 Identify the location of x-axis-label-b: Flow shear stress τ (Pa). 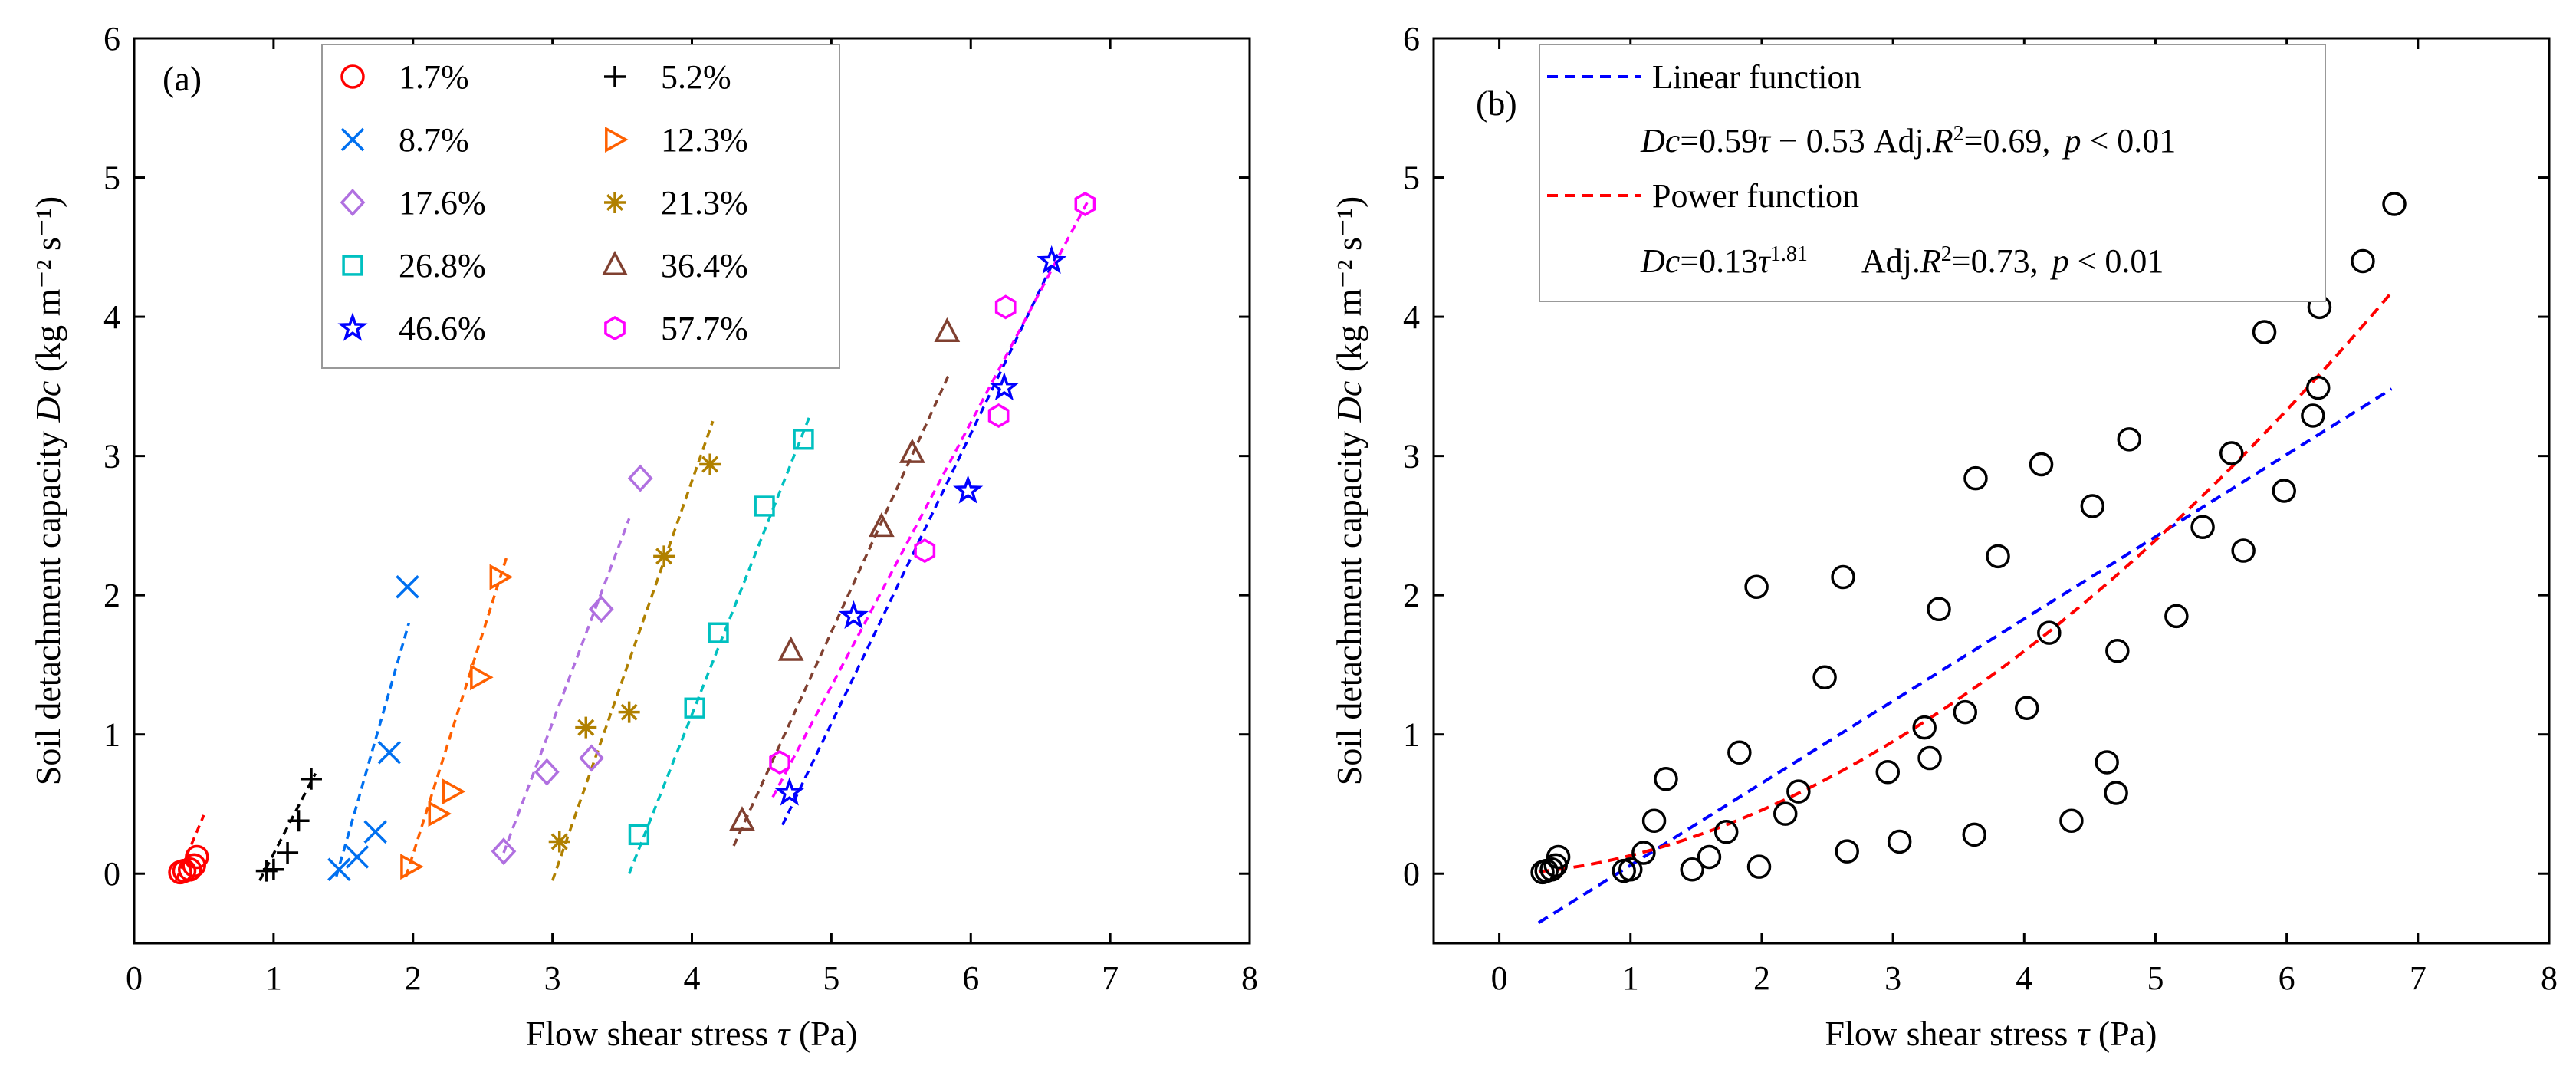
(1991, 1034).